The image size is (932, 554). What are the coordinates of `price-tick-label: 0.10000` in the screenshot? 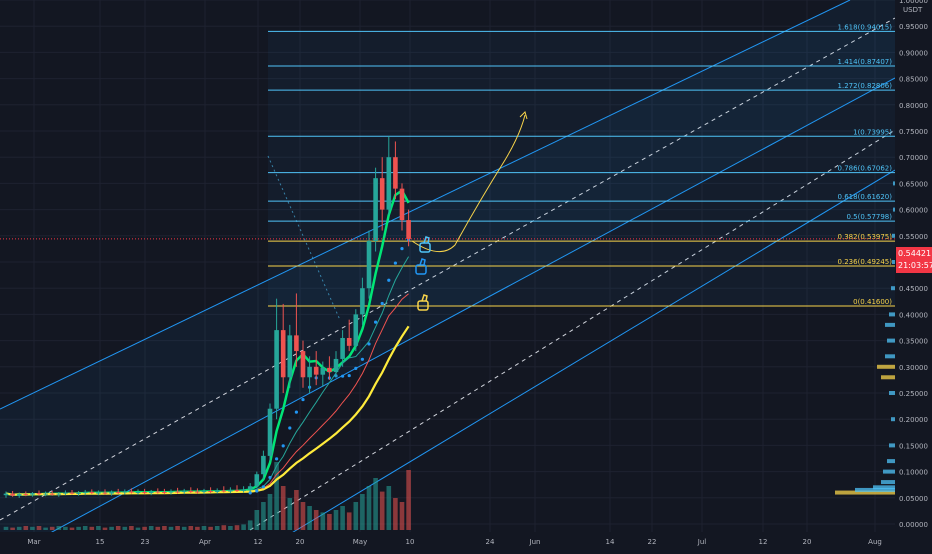 It's located at (913, 473).